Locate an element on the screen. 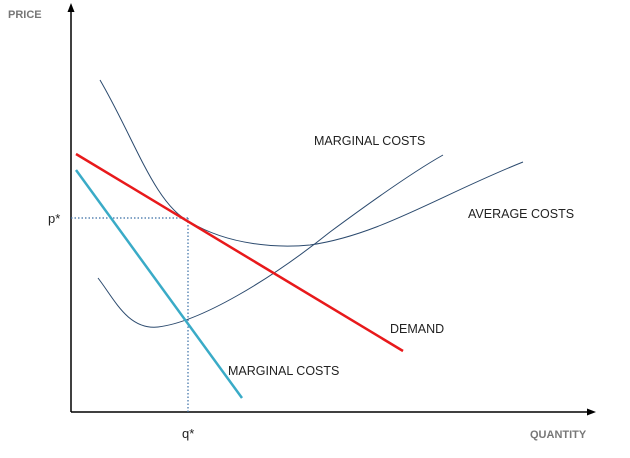 This screenshot has height=458, width=630. marginal-revenue-line is located at coordinates (159, 284).